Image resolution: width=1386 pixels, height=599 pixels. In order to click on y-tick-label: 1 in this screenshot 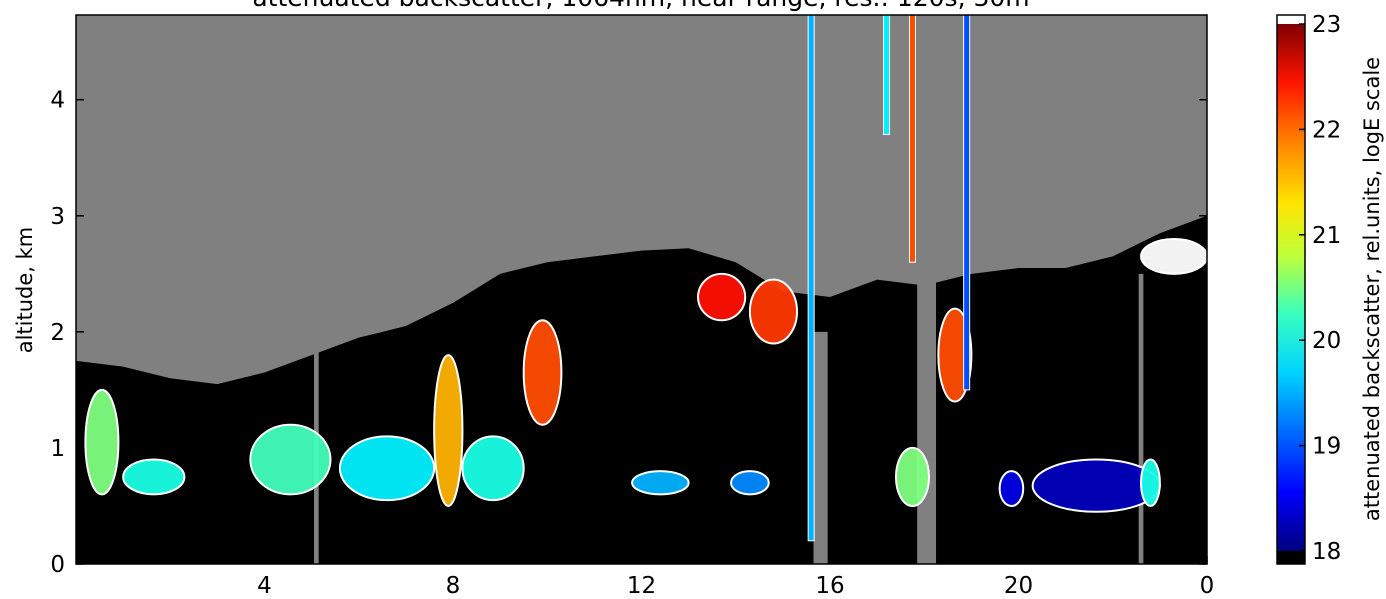, I will do `click(57, 449)`.